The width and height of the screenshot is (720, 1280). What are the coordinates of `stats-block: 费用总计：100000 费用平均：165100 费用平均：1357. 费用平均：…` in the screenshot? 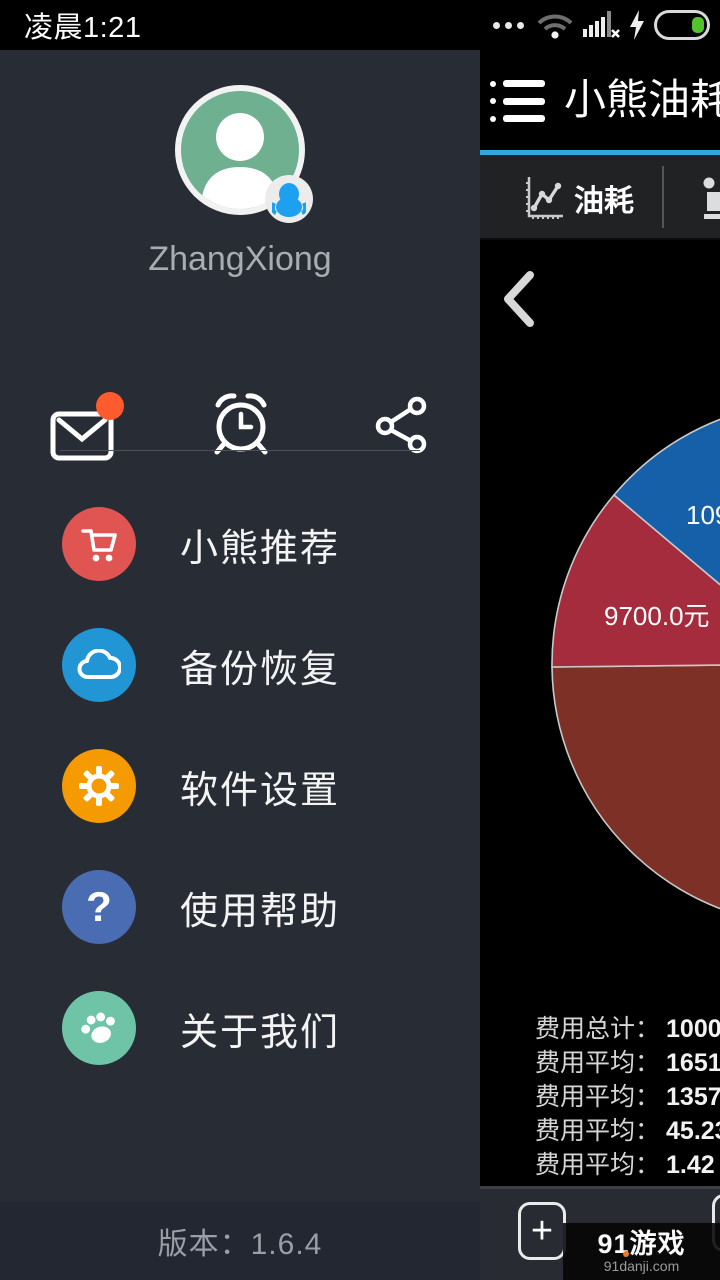 It's located at (627, 1097).